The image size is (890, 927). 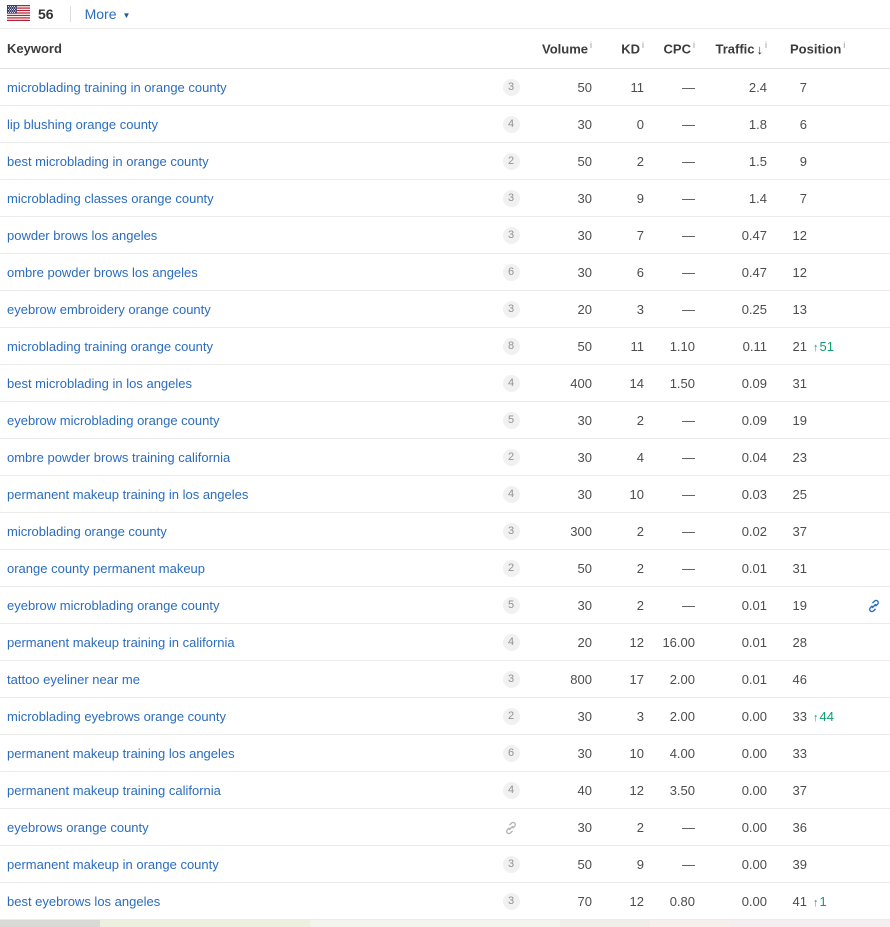 What do you see at coordinates (116, 716) in the screenshot?
I see `keyword-link: microblading eyebrows orange county` at bounding box center [116, 716].